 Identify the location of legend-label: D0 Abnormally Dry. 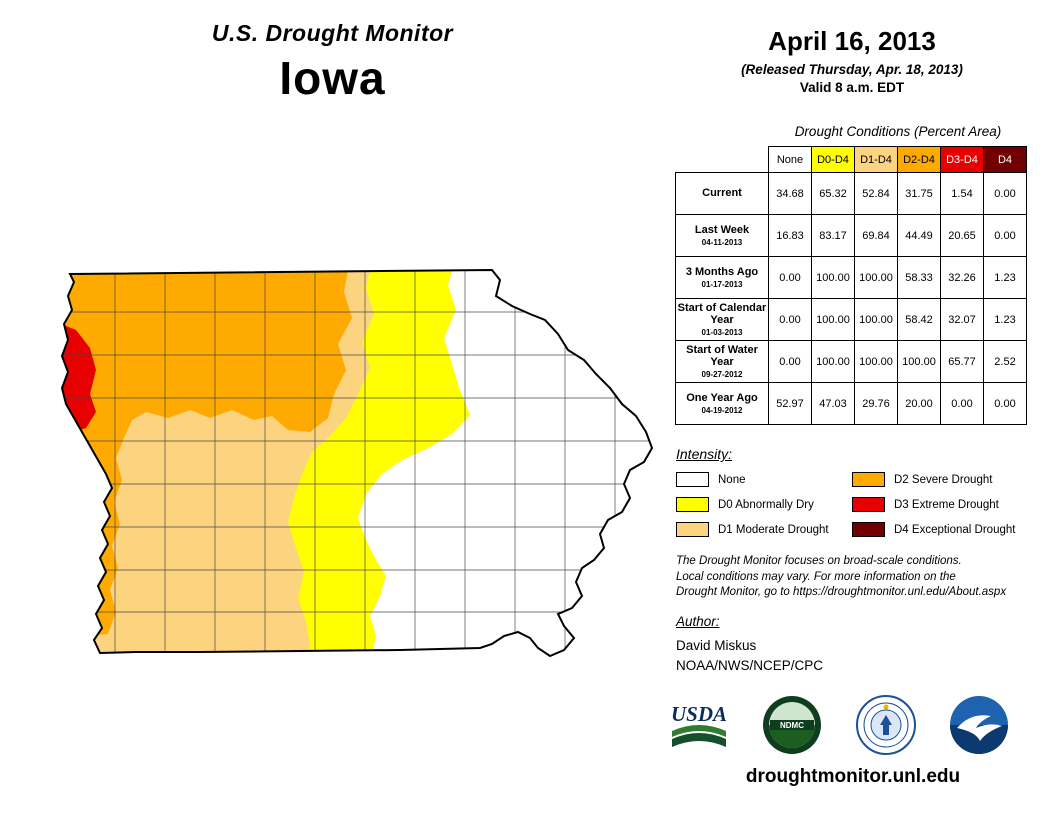
(766, 504).